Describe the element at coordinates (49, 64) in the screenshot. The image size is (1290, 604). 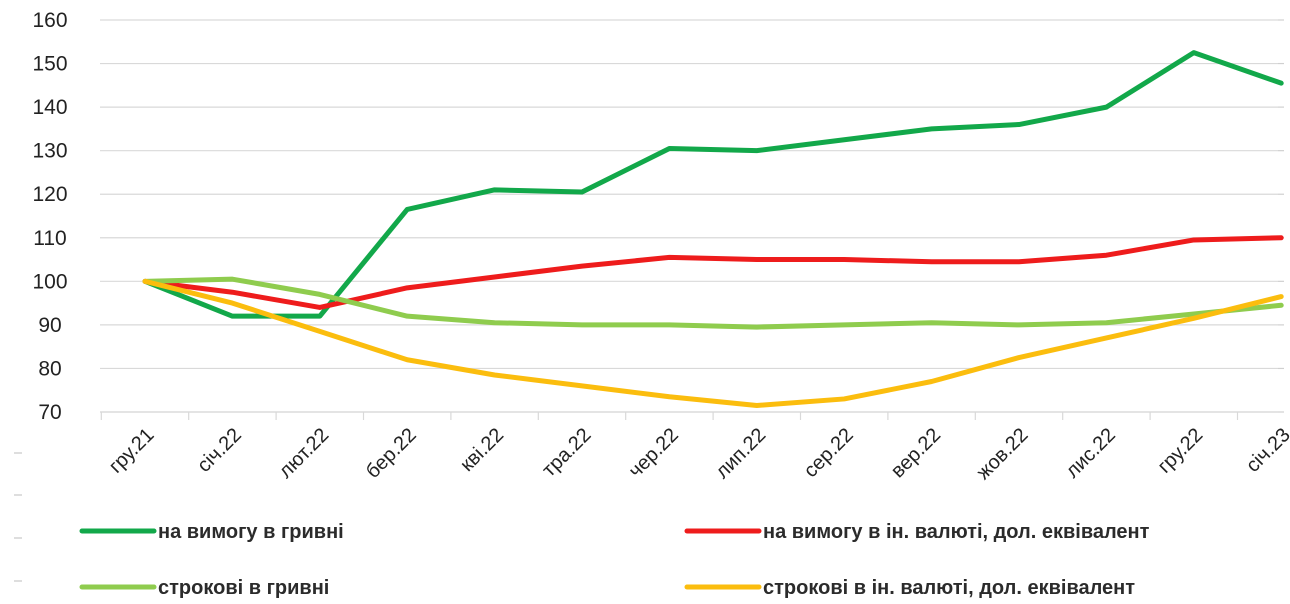
I see `y-tick-label: 150` at that location.